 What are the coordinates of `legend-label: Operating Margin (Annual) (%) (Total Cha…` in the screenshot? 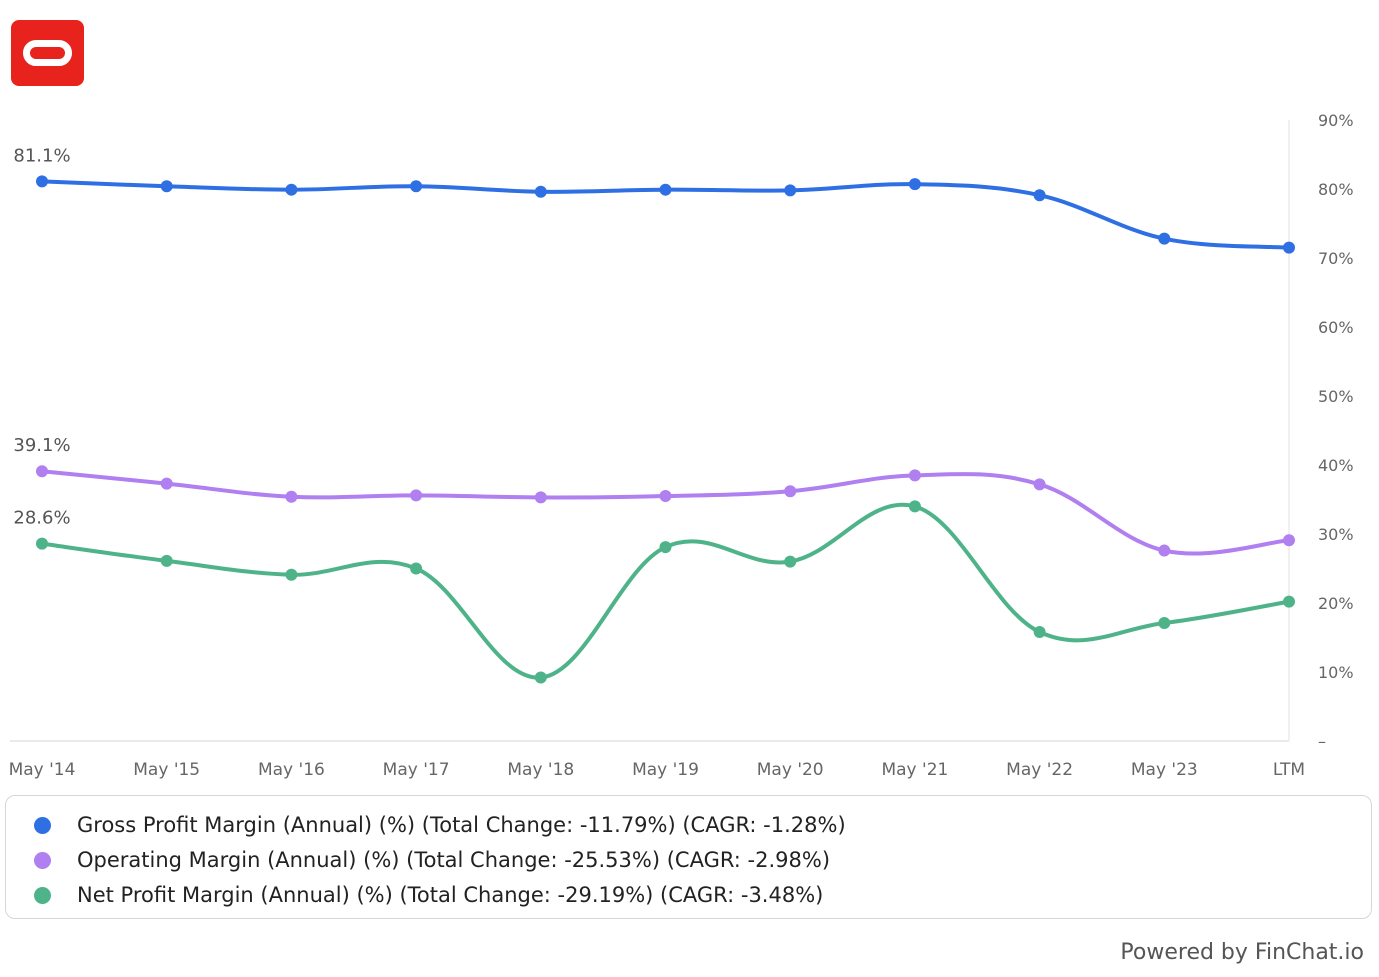 It's located at (454, 860).